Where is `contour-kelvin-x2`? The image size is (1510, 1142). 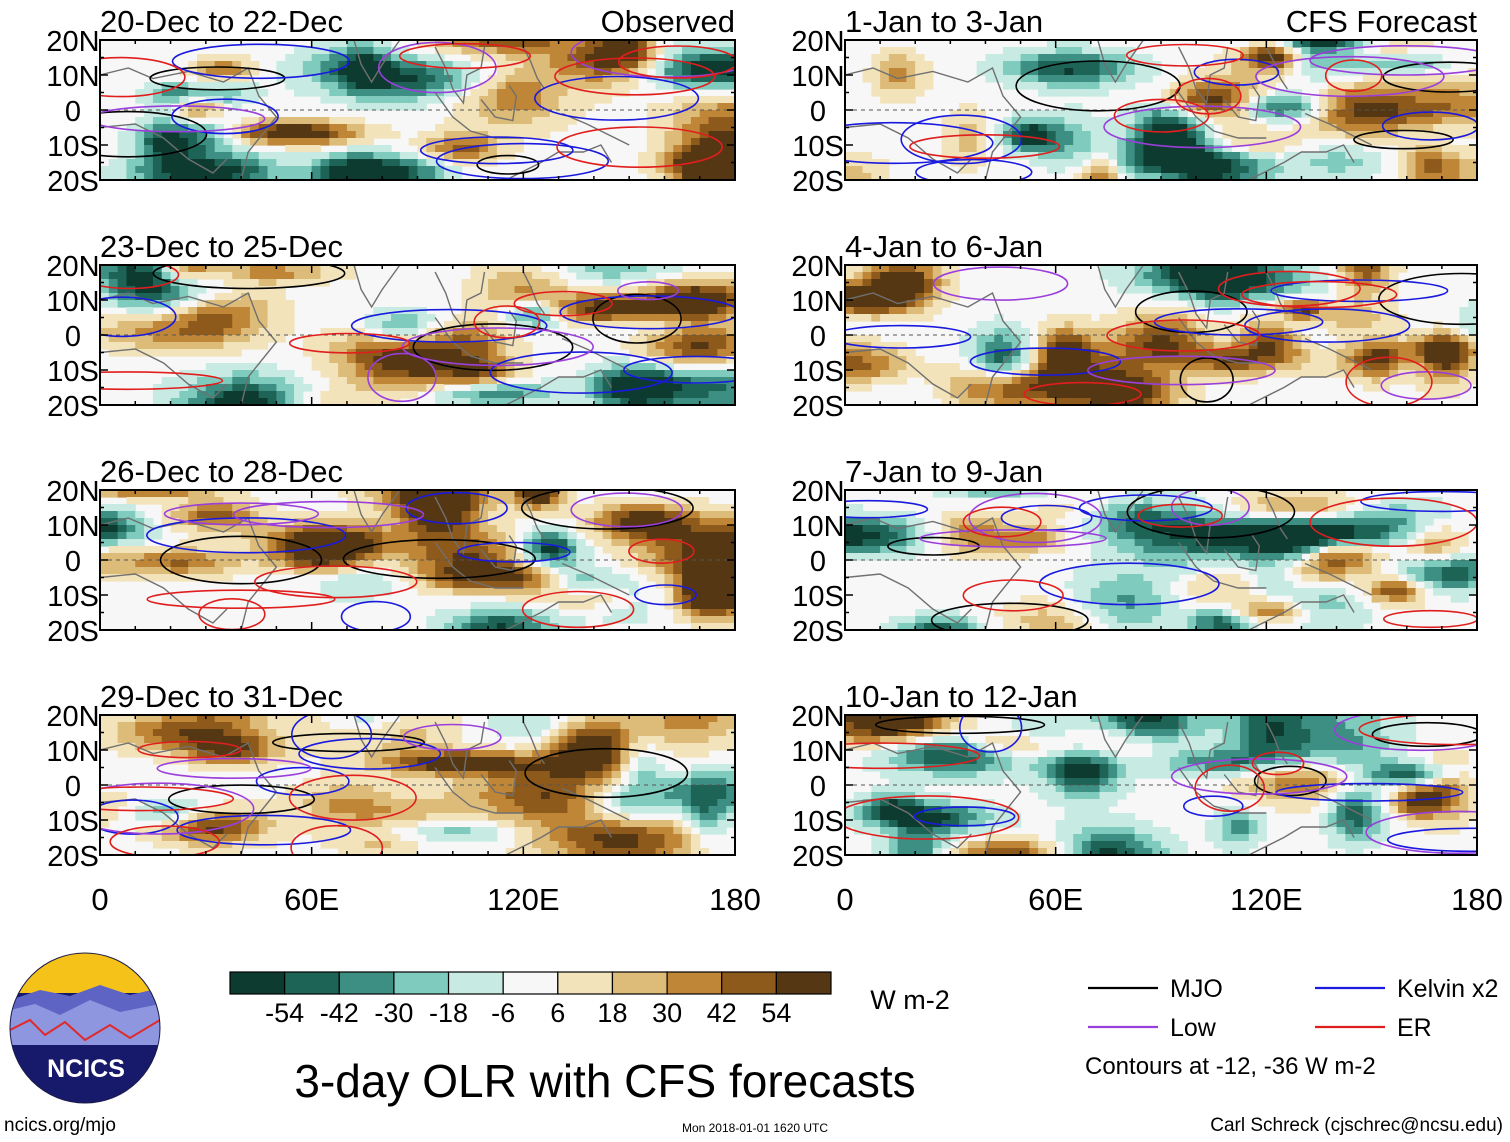 contour-kelvin-x2 is located at coordinates (647, 312).